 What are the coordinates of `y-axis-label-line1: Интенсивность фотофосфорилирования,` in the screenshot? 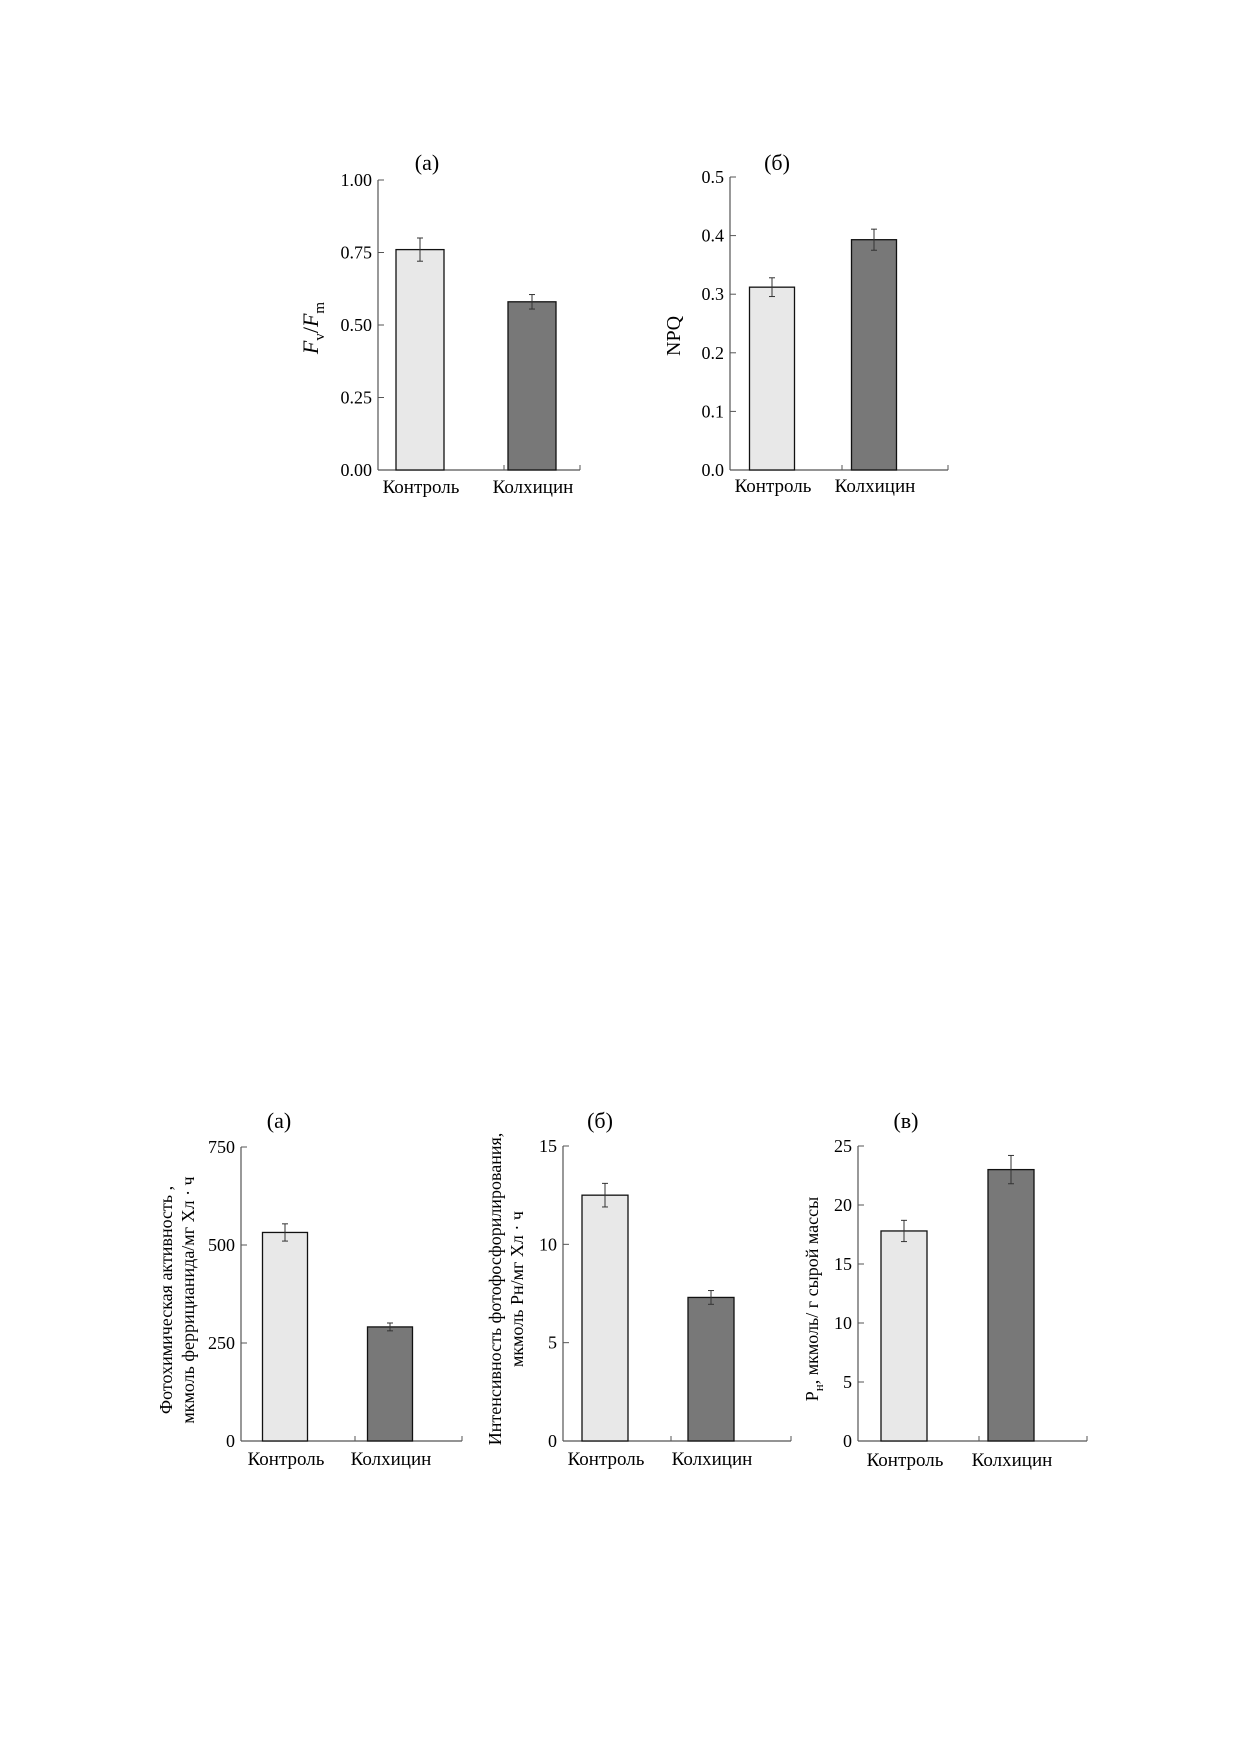 It's located at (495, 1289).